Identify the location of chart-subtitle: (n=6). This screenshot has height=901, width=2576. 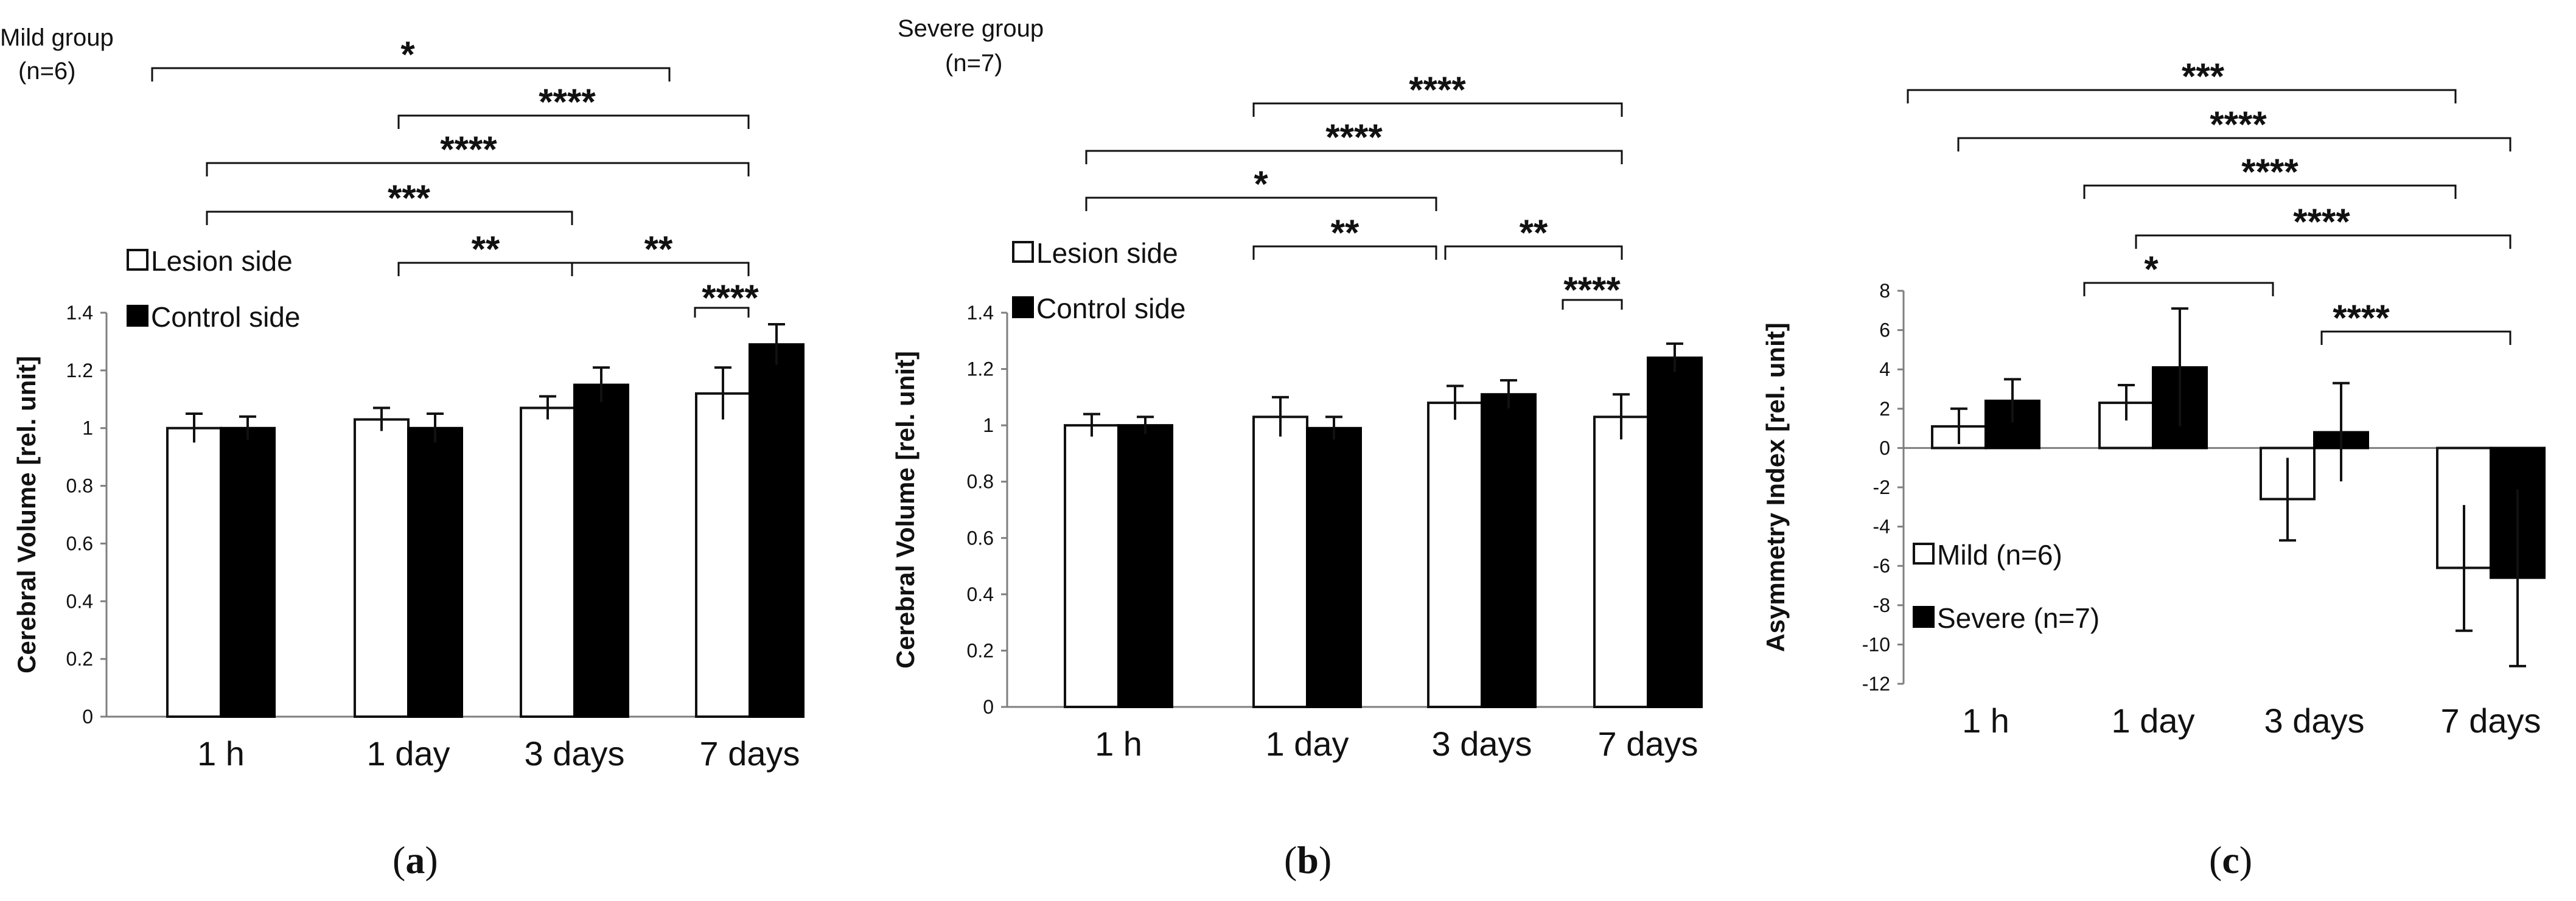
(47, 71).